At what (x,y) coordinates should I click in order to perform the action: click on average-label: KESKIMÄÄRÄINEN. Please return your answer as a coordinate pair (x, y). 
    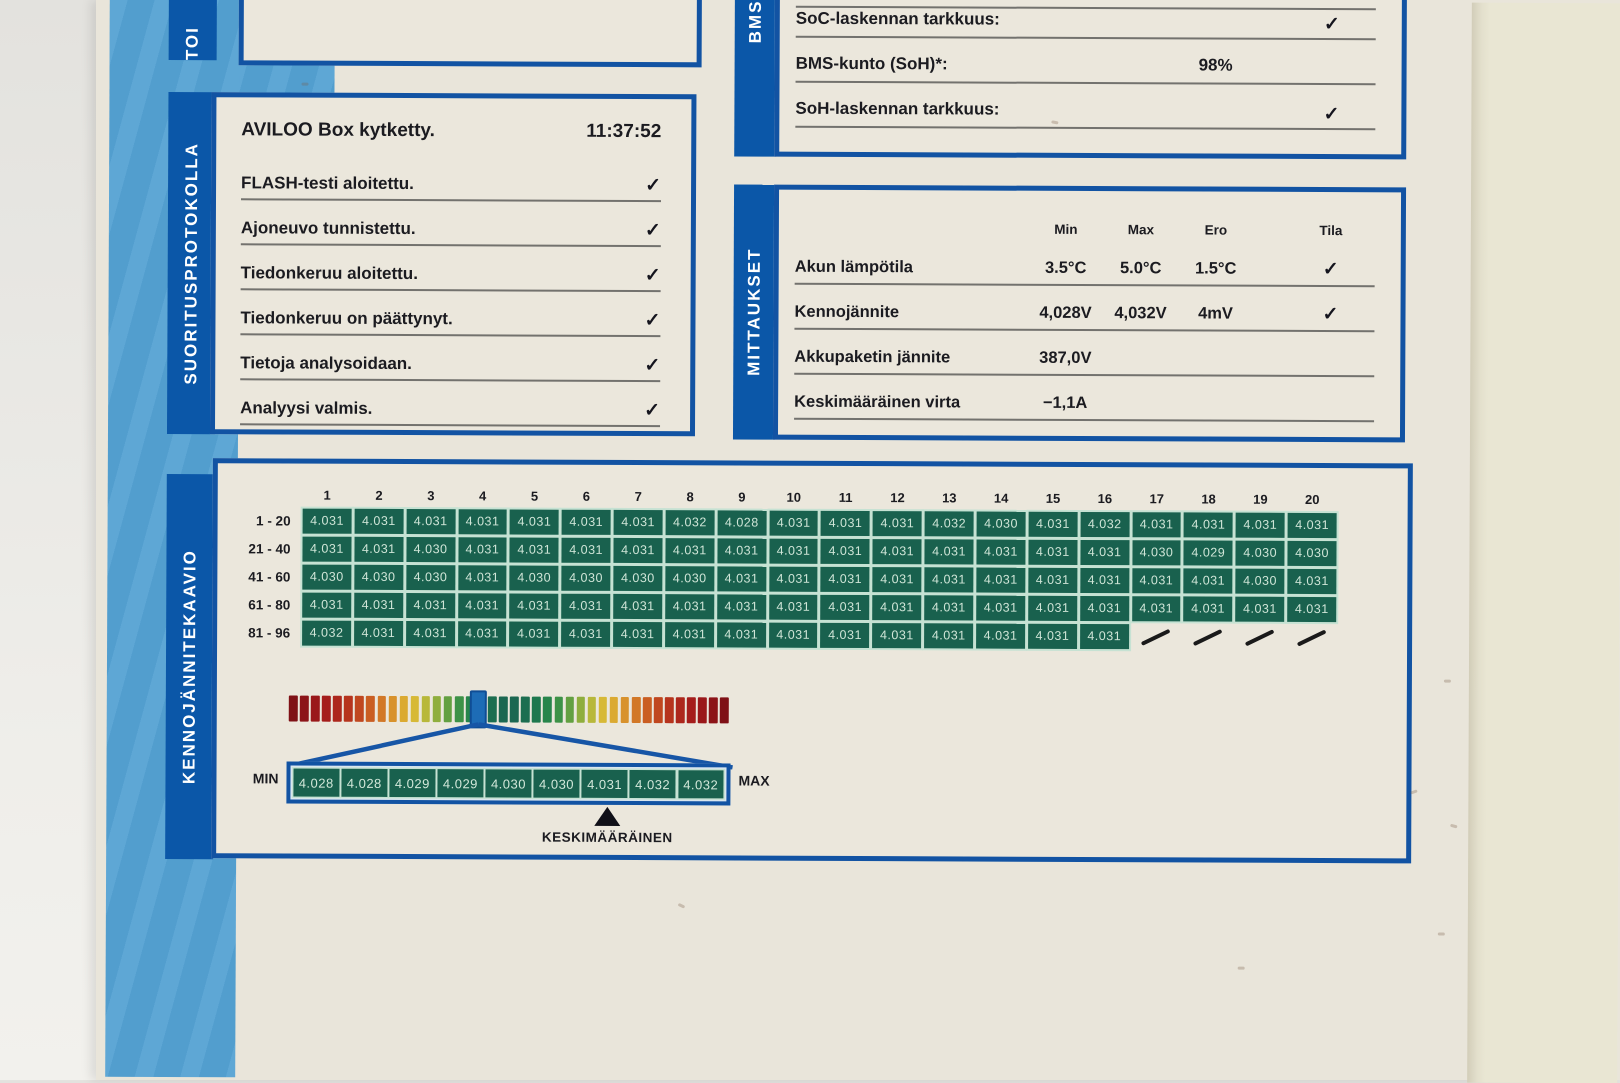
    Looking at the image, I should click on (607, 837).